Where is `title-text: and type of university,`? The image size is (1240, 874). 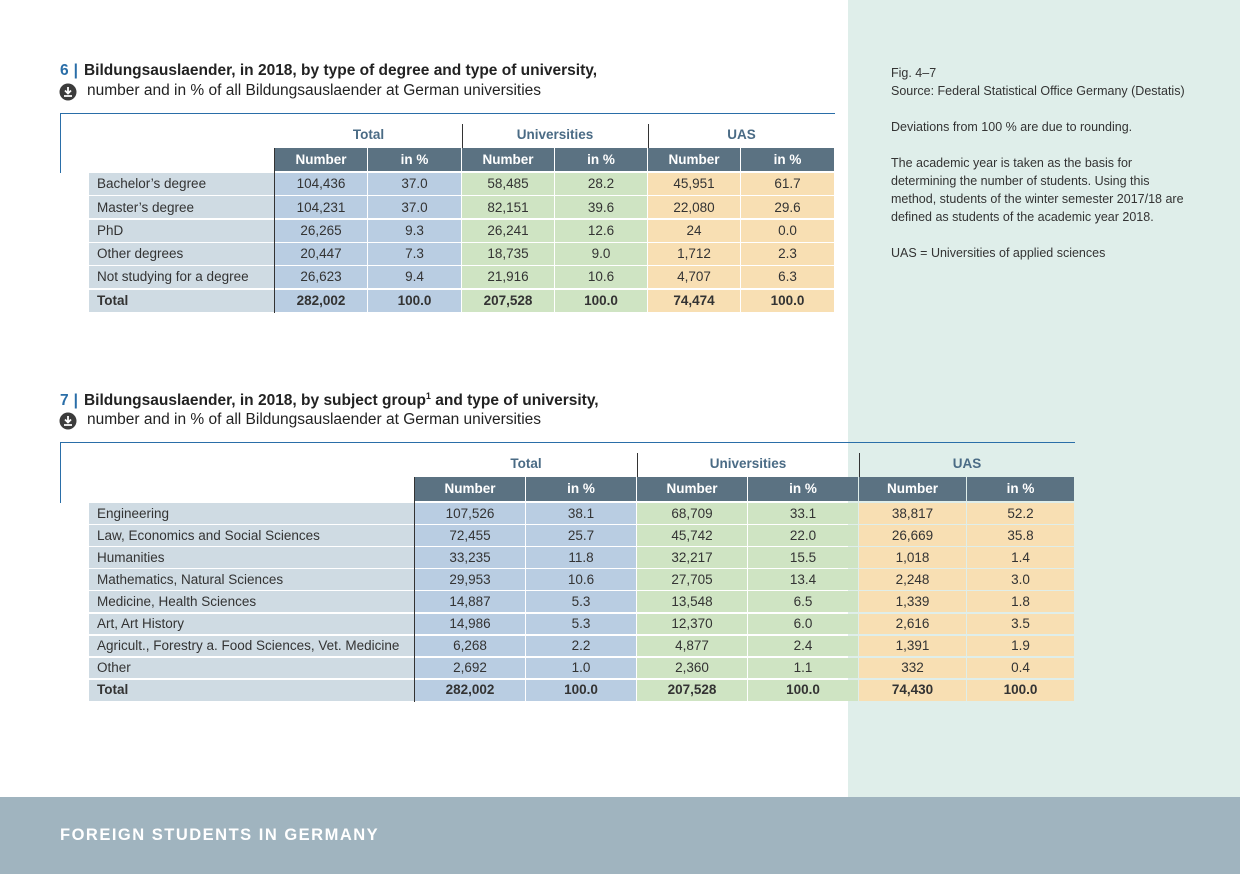 title-text: and type of university, is located at coordinates (514, 401).